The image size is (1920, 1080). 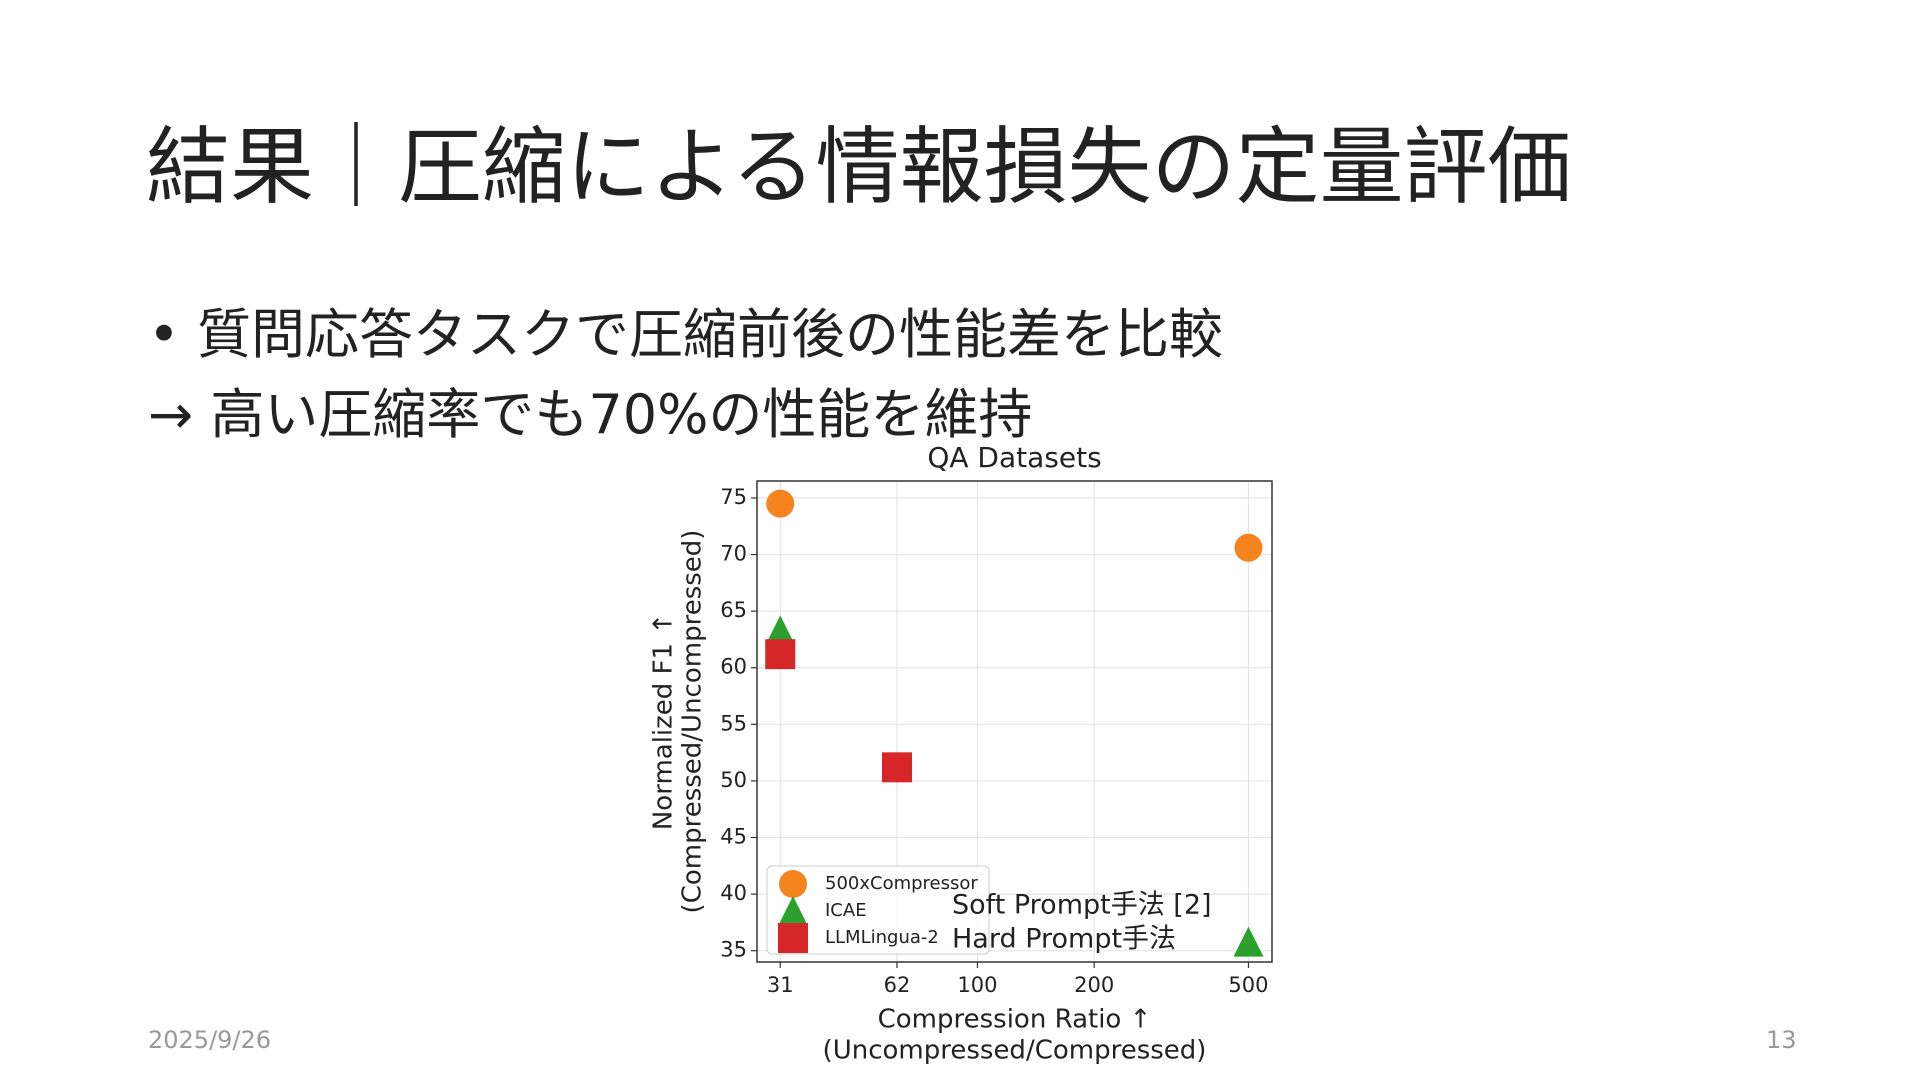 What do you see at coordinates (210, 1040) in the screenshot?
I see `date: 2025/9/26` at bounding box center [210, 1040].